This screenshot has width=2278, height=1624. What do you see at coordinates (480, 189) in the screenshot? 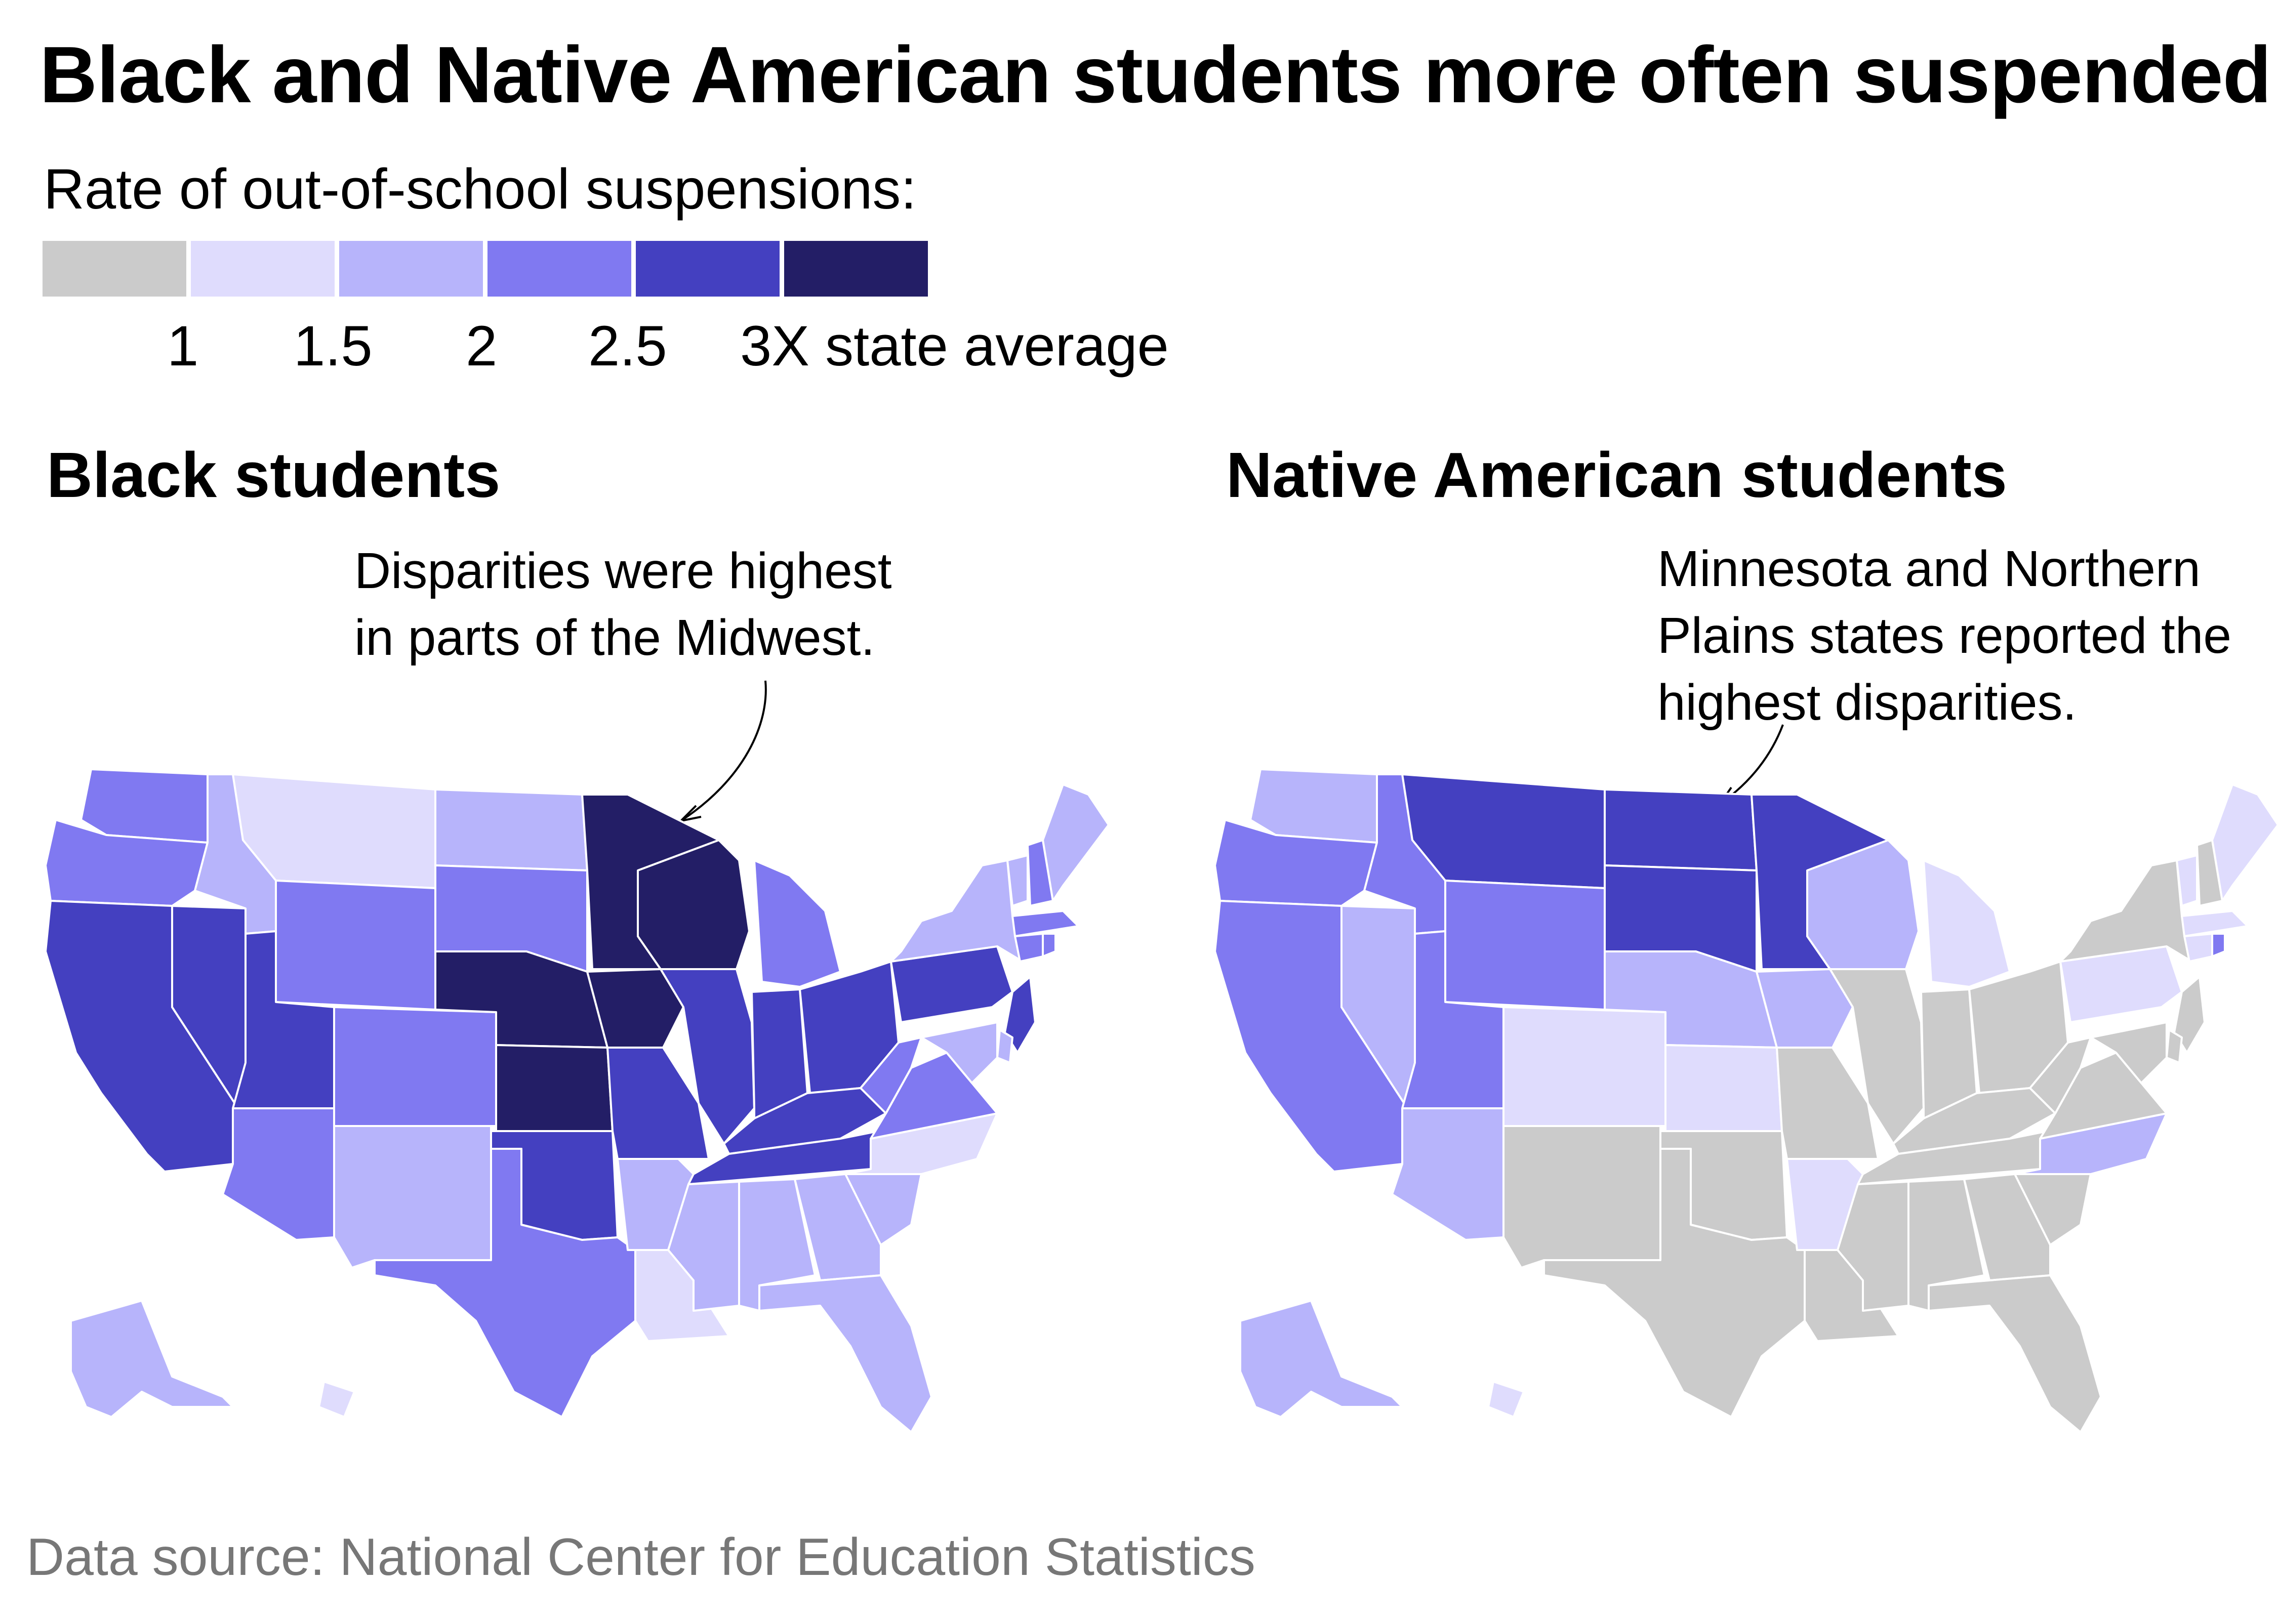
I see `legend-title: Rate of out-of-school suspensions:` at bounding box center [480, 189].